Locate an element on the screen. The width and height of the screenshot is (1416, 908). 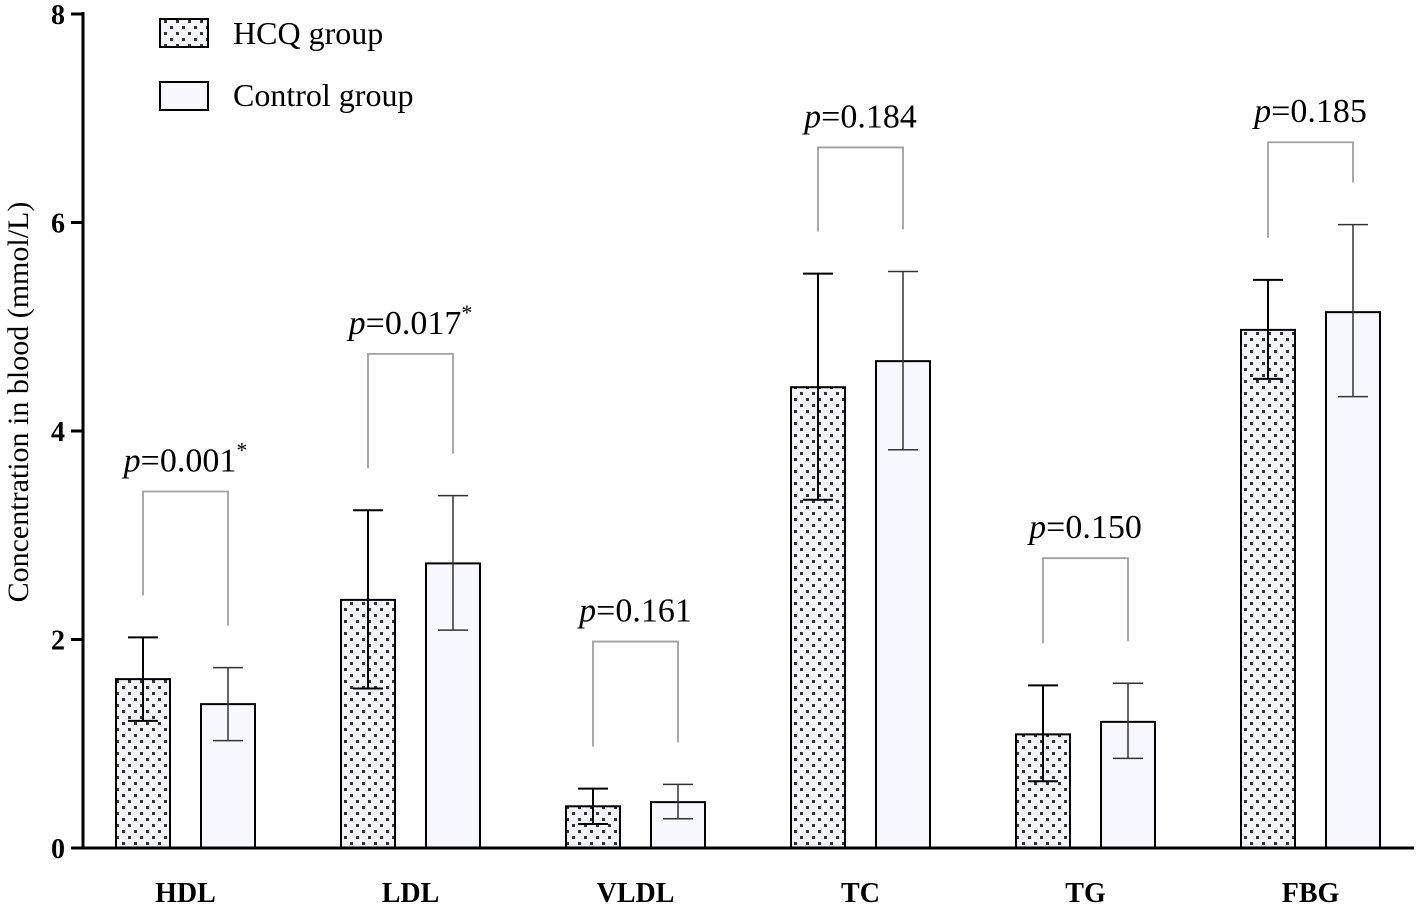
x-category-vldl: VLDL is located at coordinates (636, 893).